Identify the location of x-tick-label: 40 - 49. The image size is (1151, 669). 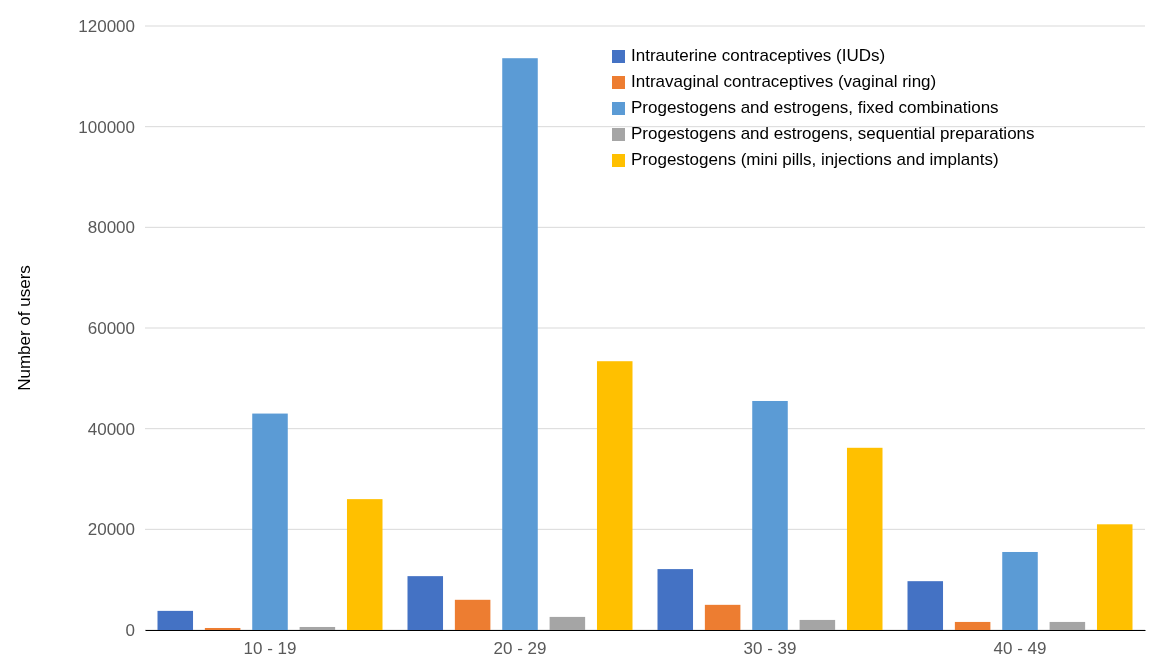
(1020, 649).